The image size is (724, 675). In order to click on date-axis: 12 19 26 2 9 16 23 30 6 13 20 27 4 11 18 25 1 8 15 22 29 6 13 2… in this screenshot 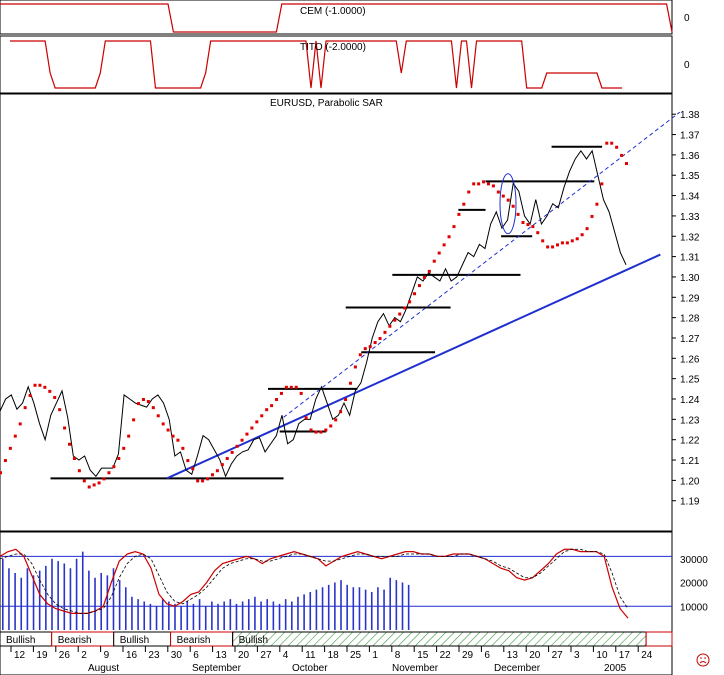, I will do `click(331, 660)`.